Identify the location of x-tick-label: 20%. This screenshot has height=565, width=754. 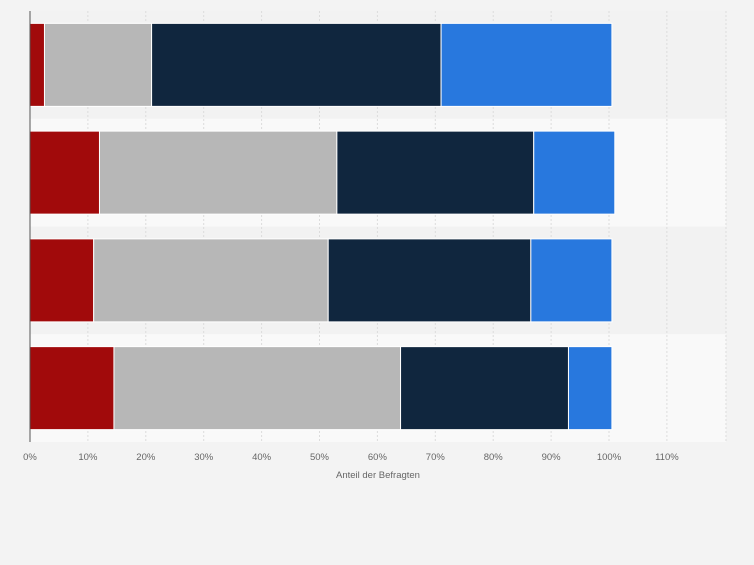
(146, 457).